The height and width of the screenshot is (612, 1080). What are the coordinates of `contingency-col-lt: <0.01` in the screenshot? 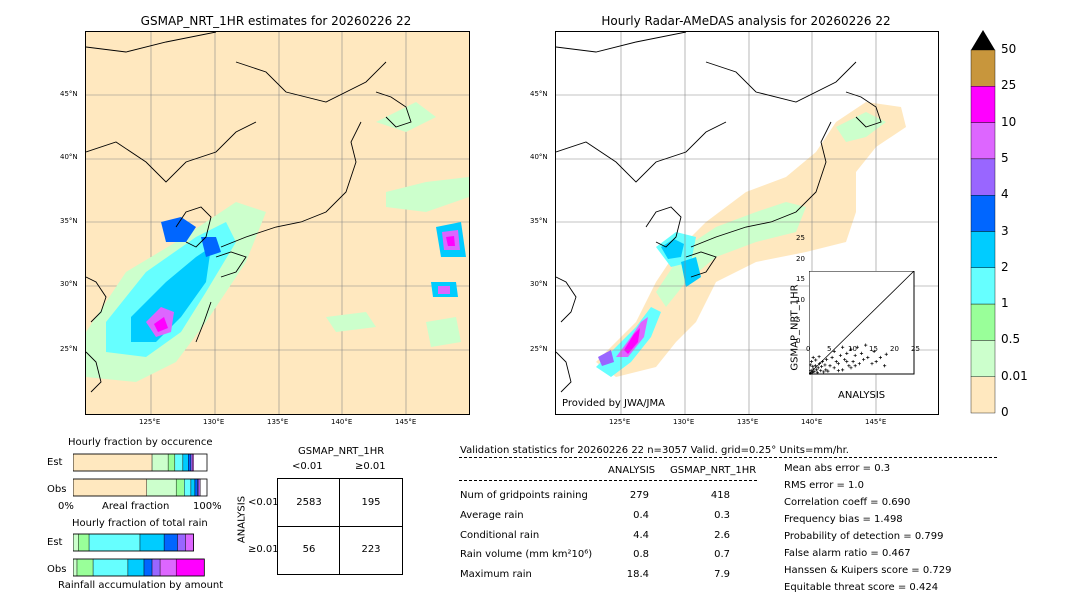 It's located at (307, 466).